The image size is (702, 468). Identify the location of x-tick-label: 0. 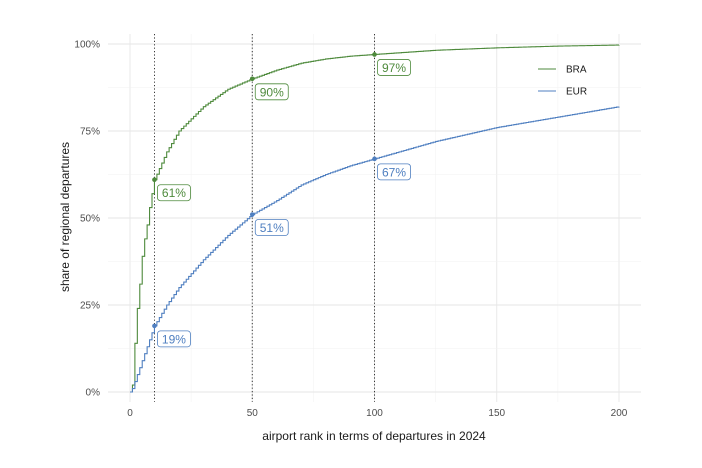
(130, 413).